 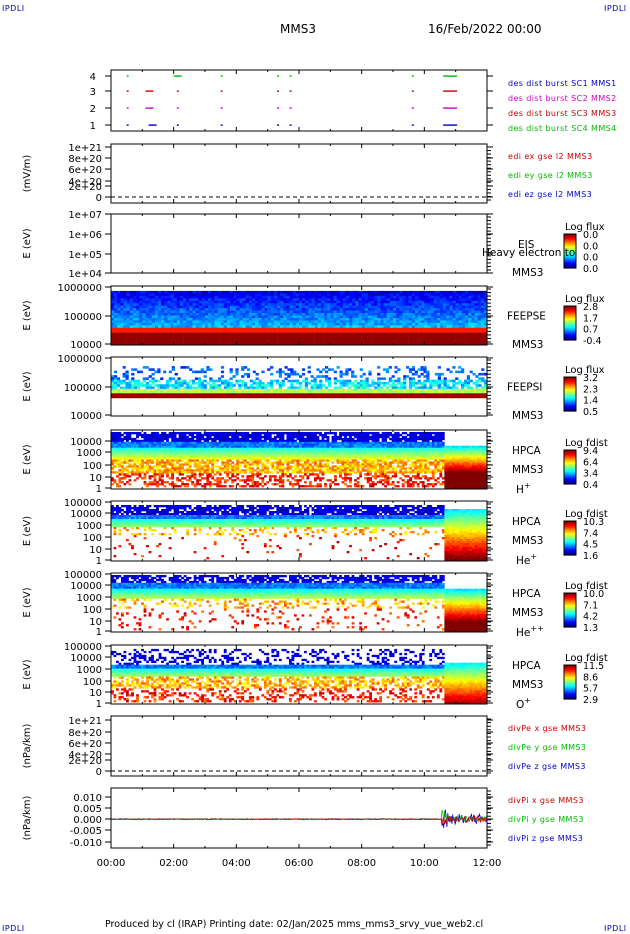 I want to click on feepsi-colorbar-tick: 3.2, so click(x=590, y=378).